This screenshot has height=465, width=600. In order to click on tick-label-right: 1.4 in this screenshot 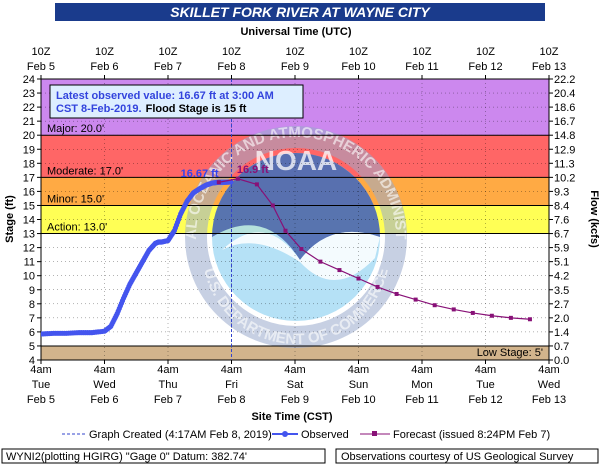, I will do `click(561, 333)`.